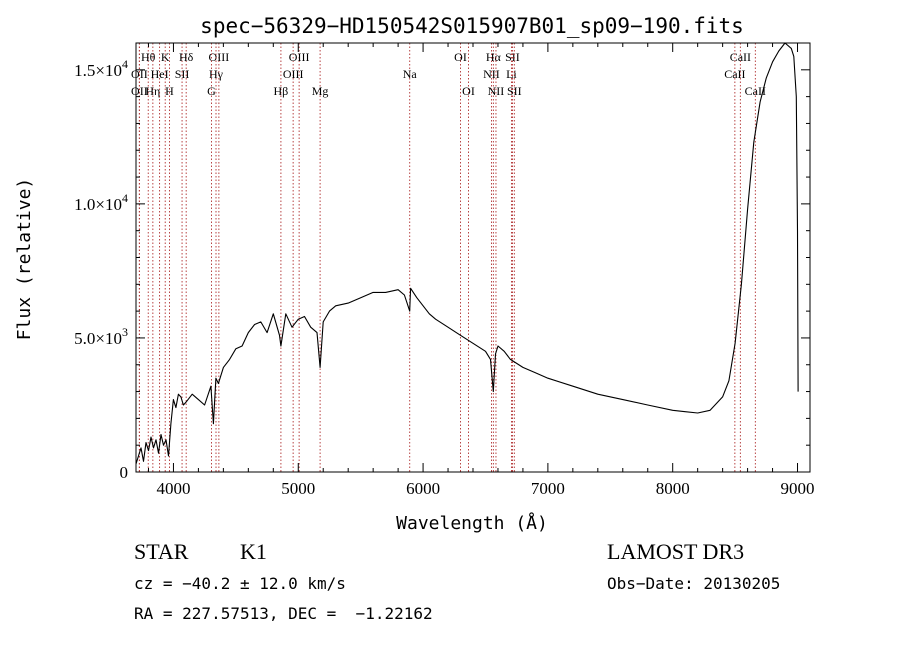 This screenshot has width=900, height=649. Describe the element at coordinates (148, 57) in the screenshot. I see `line-label: Hθ` at that location.